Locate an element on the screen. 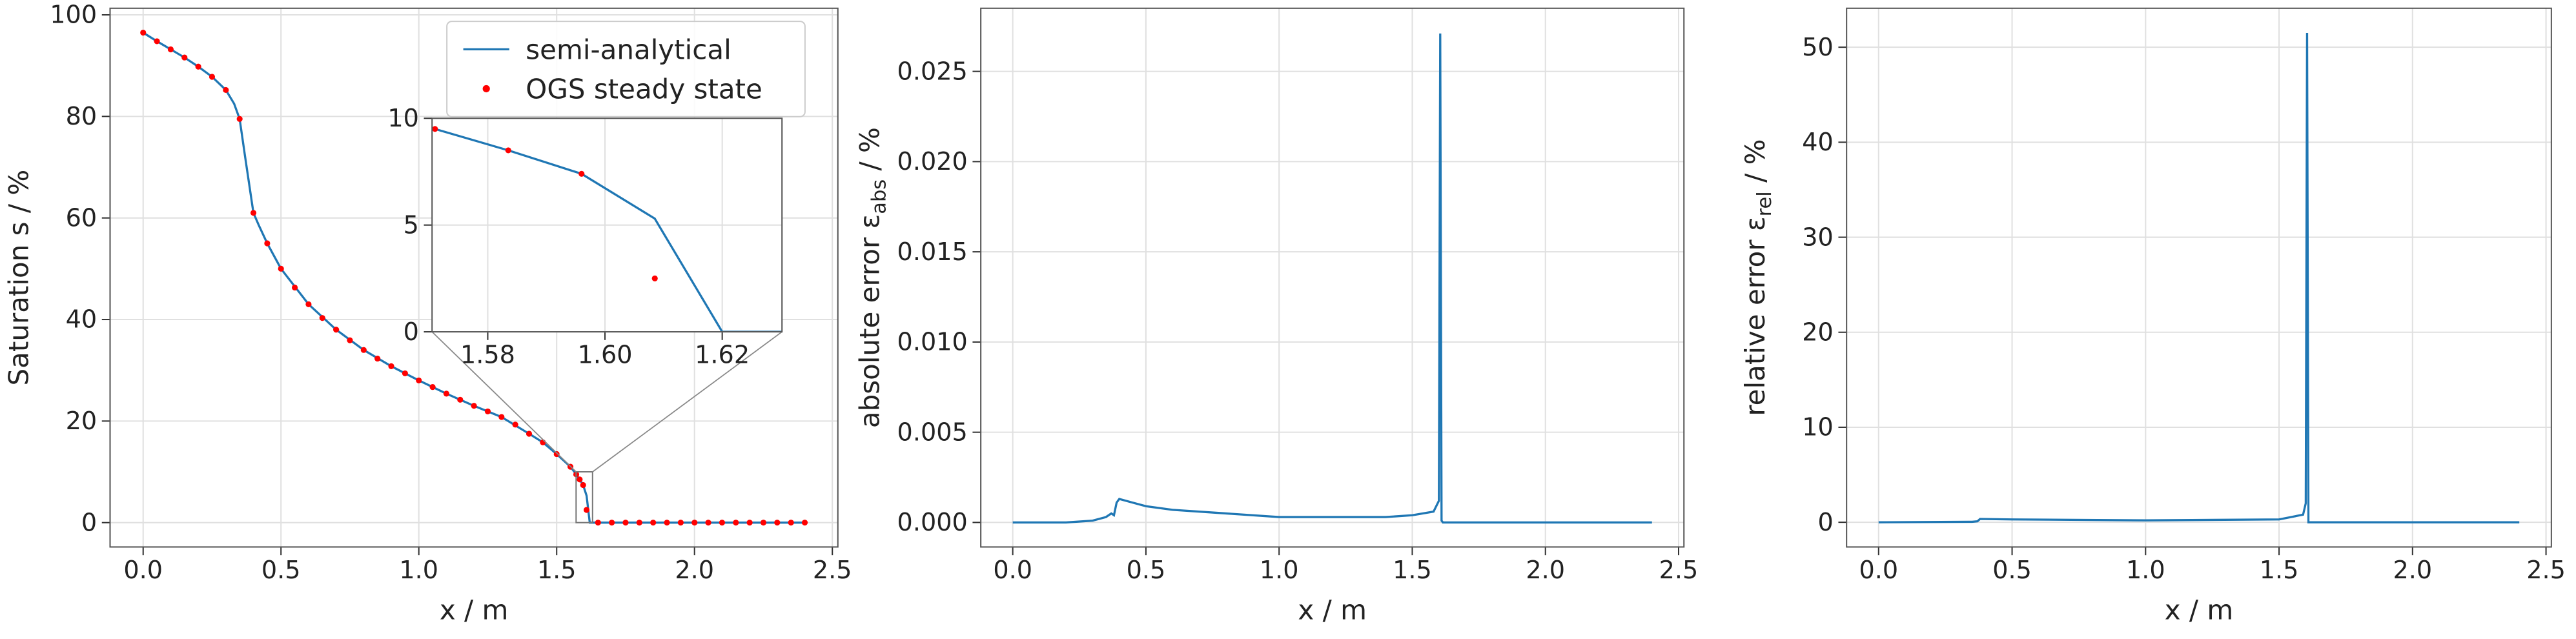  legend-box is located at coordinates (626, 69).